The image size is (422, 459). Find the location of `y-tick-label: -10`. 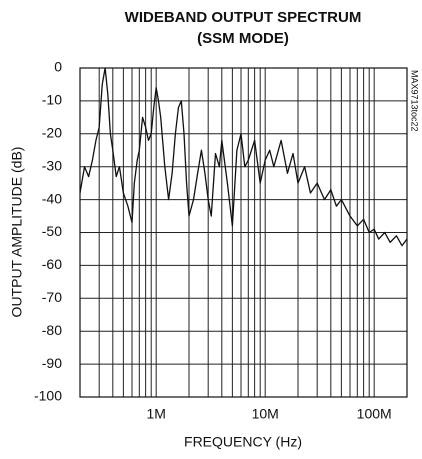

y-tick-label: -10 is located at coordinates (52, 100).